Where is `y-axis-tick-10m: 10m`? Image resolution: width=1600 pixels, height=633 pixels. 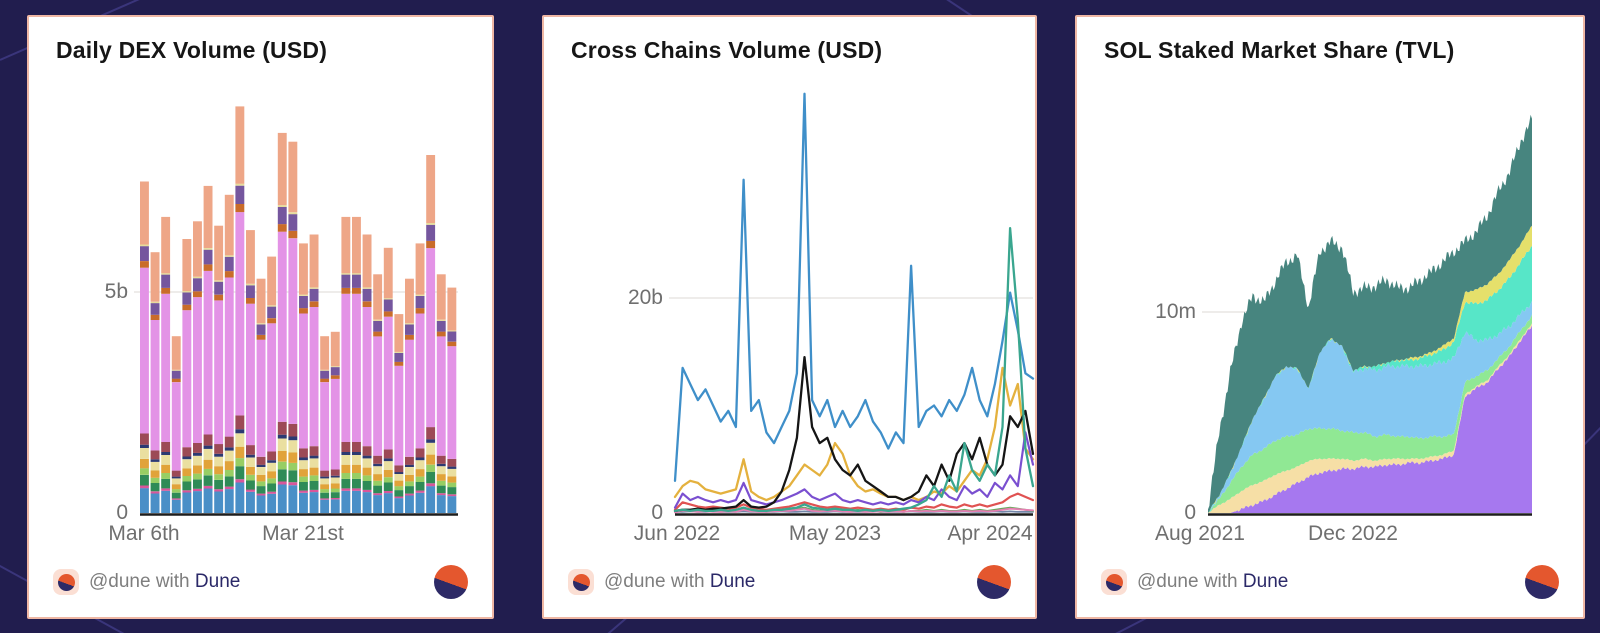
y-axis-tick-10m: 10m is located at coordinates (1175, 311).